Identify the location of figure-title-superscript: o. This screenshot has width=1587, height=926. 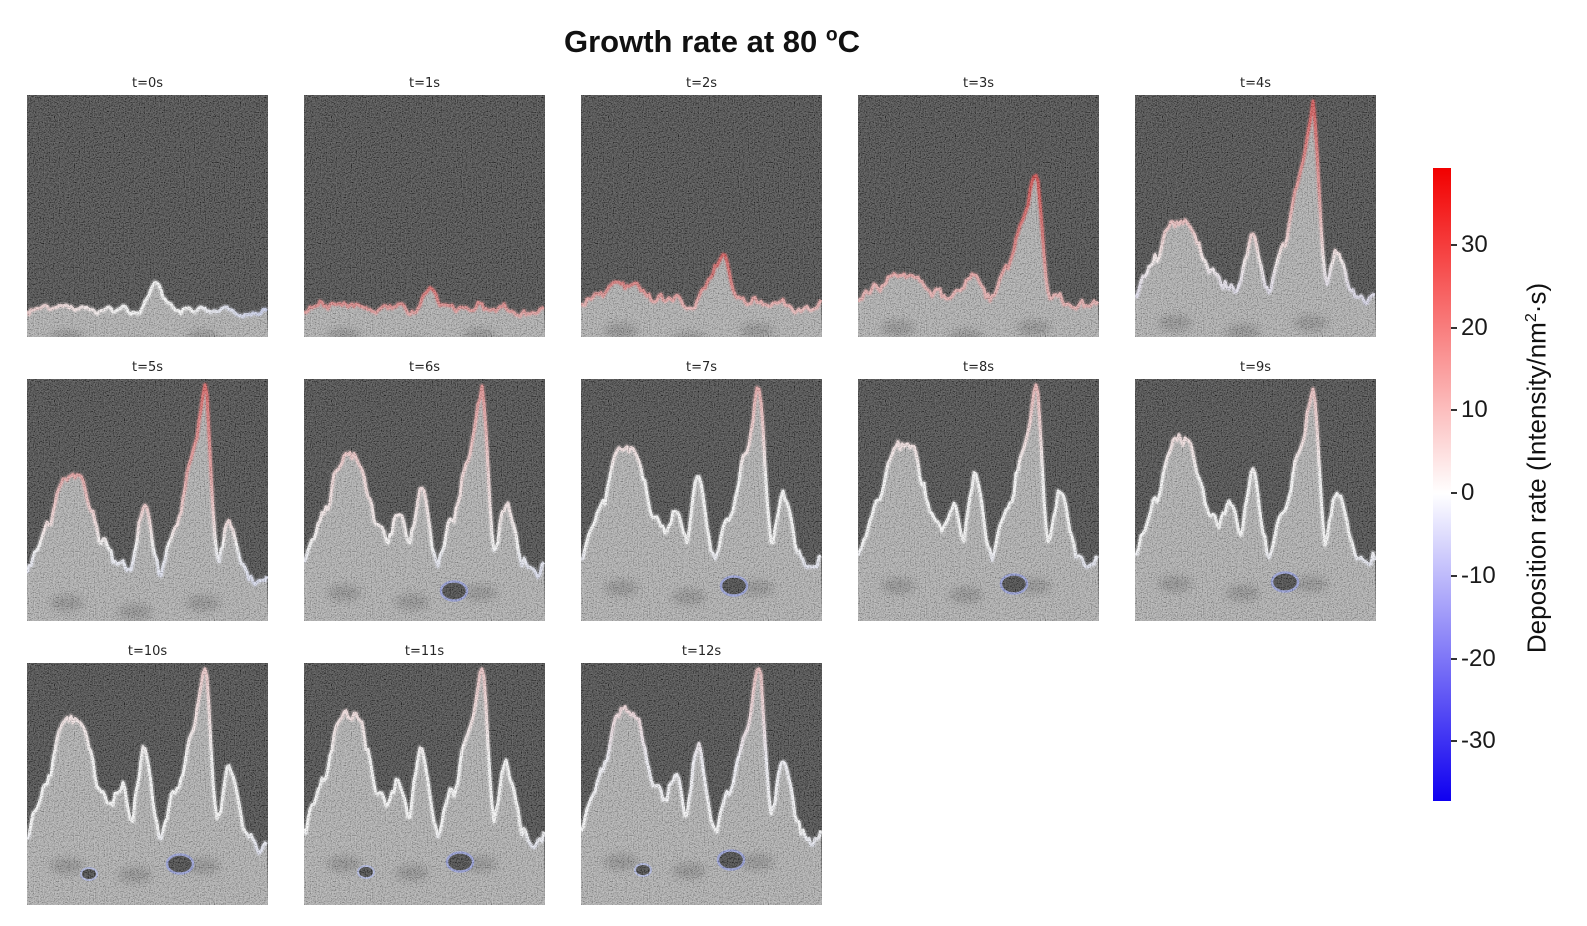
(831, 35).